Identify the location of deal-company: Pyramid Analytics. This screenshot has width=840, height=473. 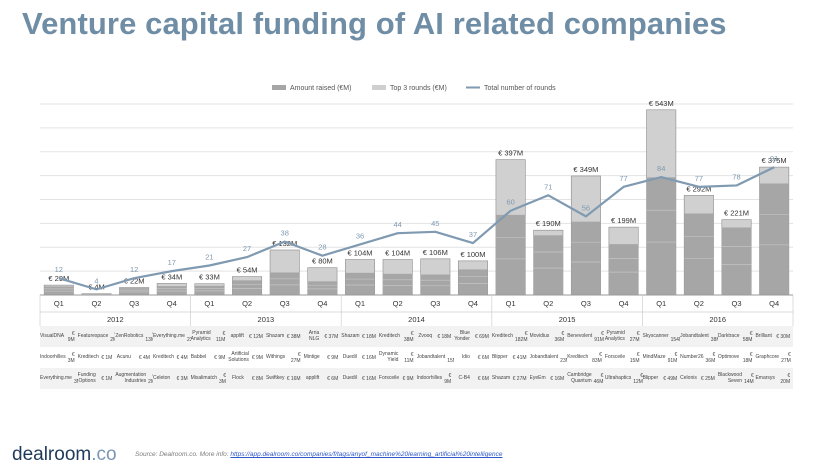
(614, 336).